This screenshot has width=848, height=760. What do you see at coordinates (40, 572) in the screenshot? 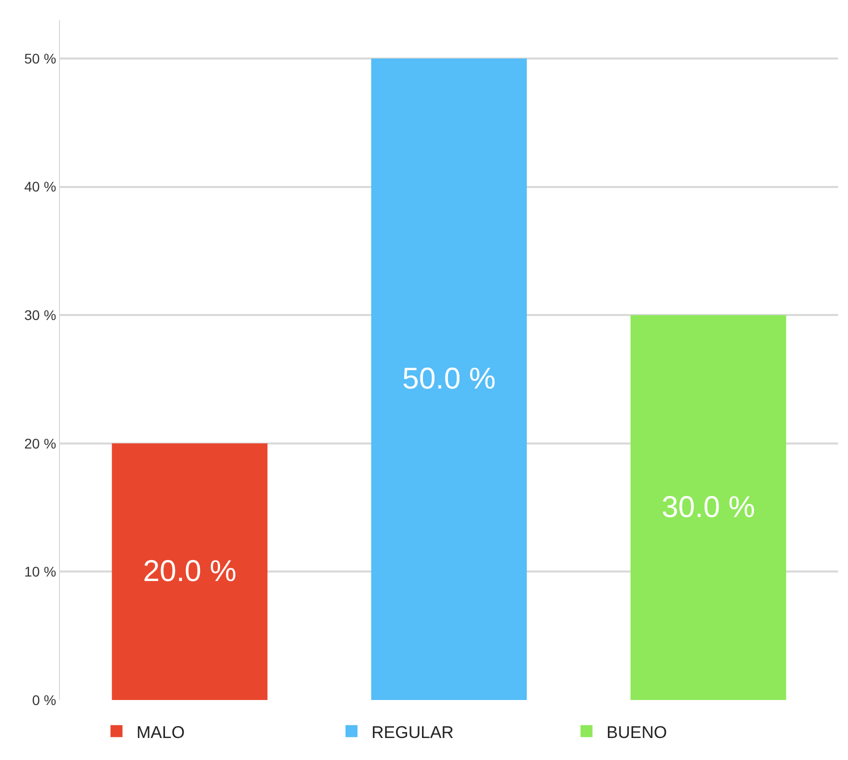
I see `y-tick-label: 10 %` at bounding box center [40, 572].